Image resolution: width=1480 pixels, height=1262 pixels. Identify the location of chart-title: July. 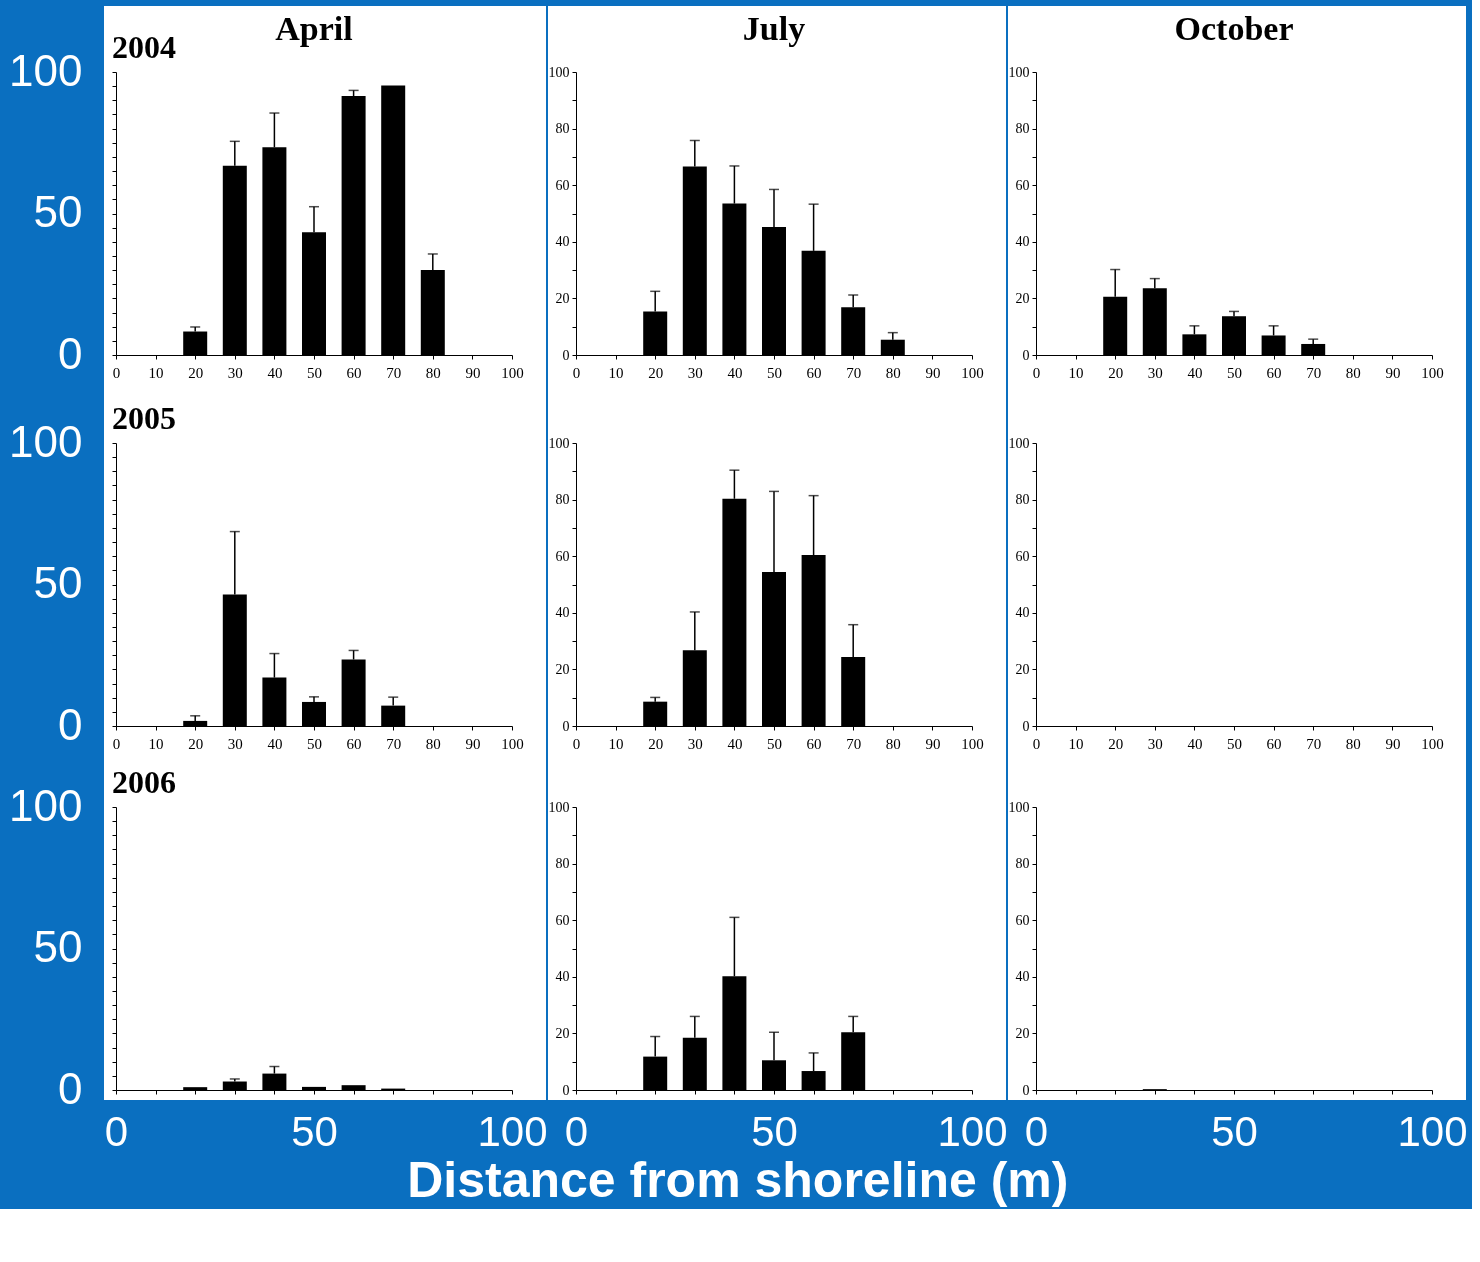
(774, 28).